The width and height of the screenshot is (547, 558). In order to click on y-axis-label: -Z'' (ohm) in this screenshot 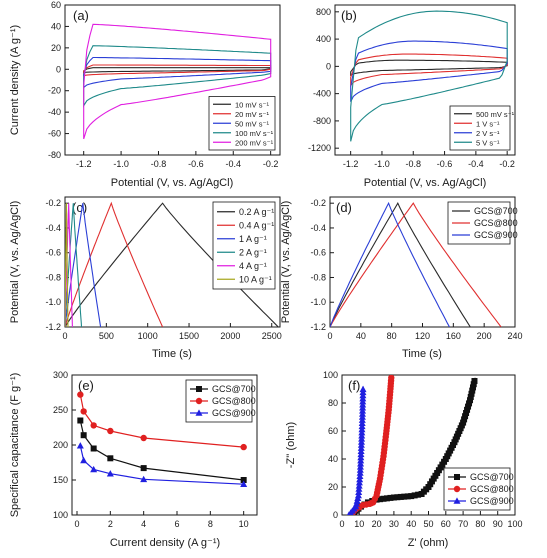, I will do `click(291, 445)`.